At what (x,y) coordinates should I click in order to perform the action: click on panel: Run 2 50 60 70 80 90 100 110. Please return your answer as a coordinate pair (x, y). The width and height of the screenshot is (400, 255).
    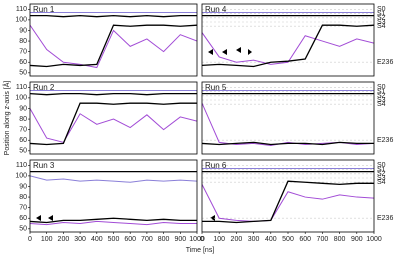
    Looking at the image, I should click on (106, 118).